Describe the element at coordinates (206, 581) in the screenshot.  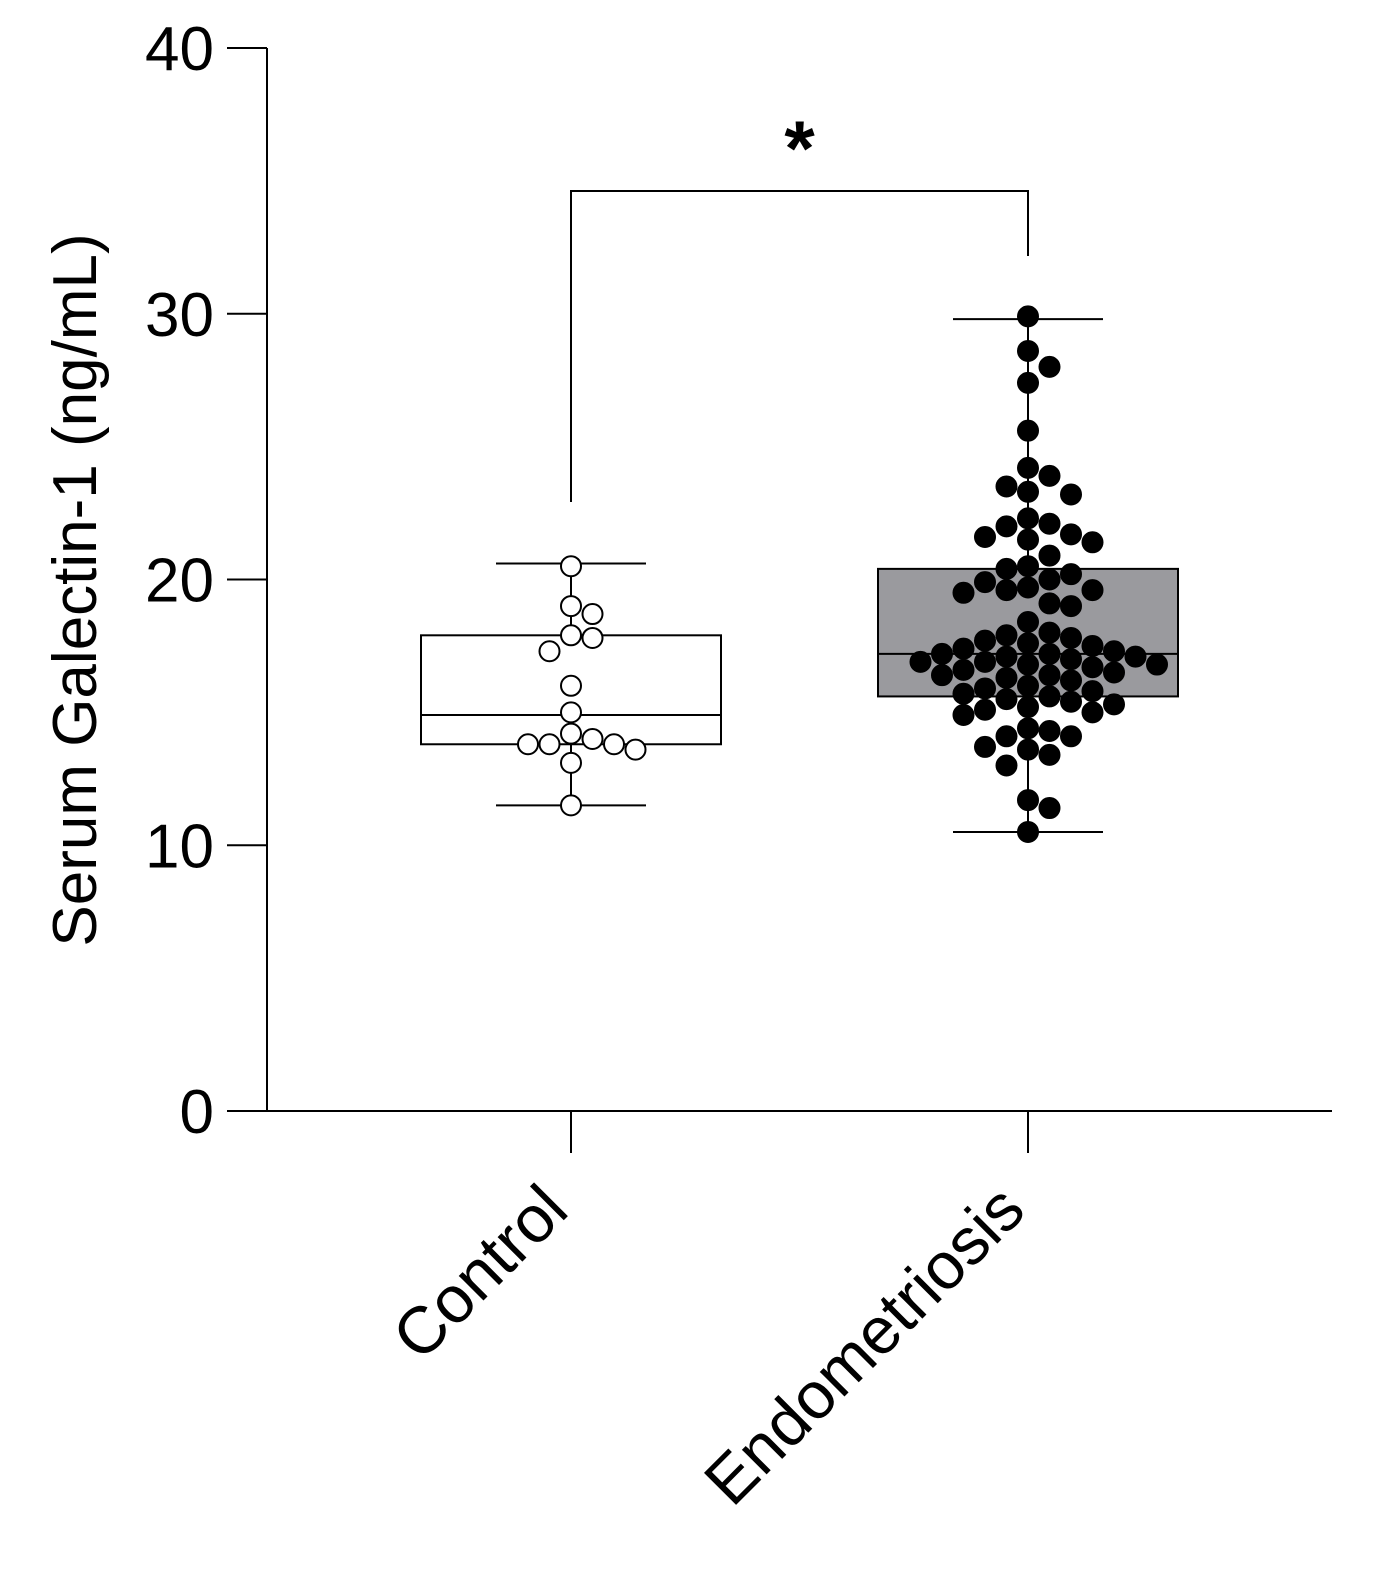
I see `y-axis: 0 10 20 30 40` at that location.